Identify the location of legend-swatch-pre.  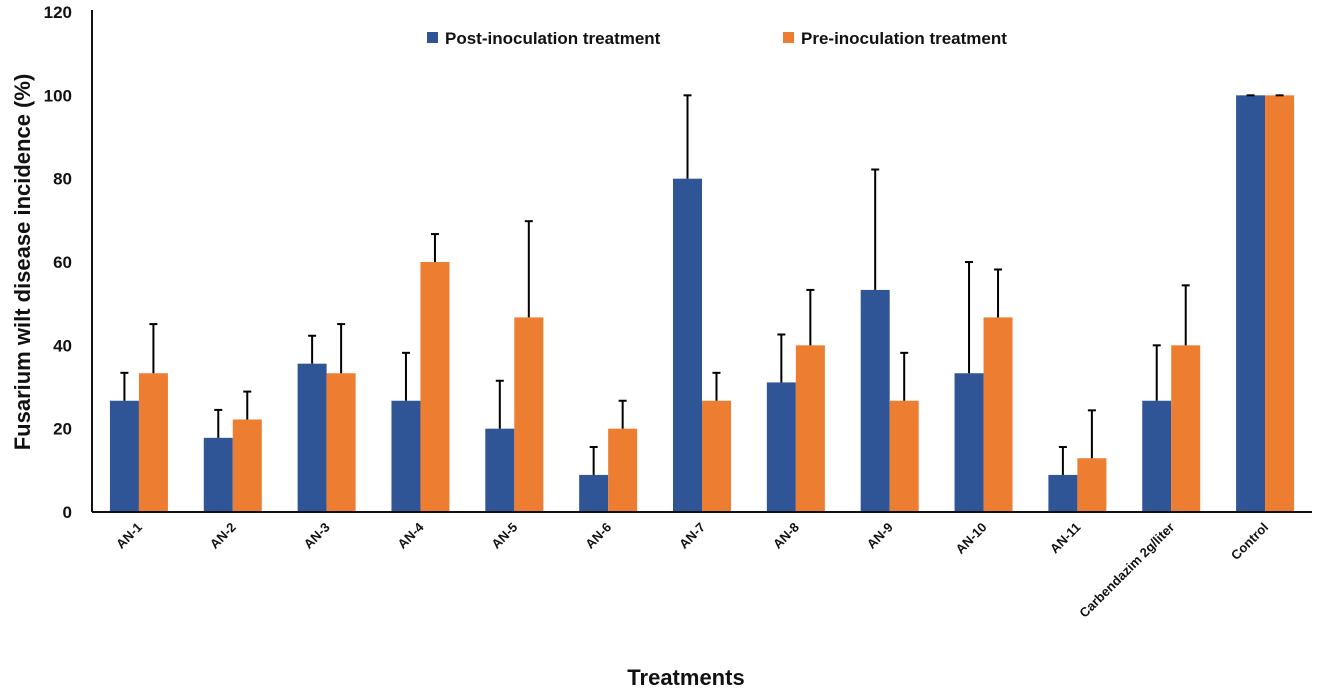
(788, 37).